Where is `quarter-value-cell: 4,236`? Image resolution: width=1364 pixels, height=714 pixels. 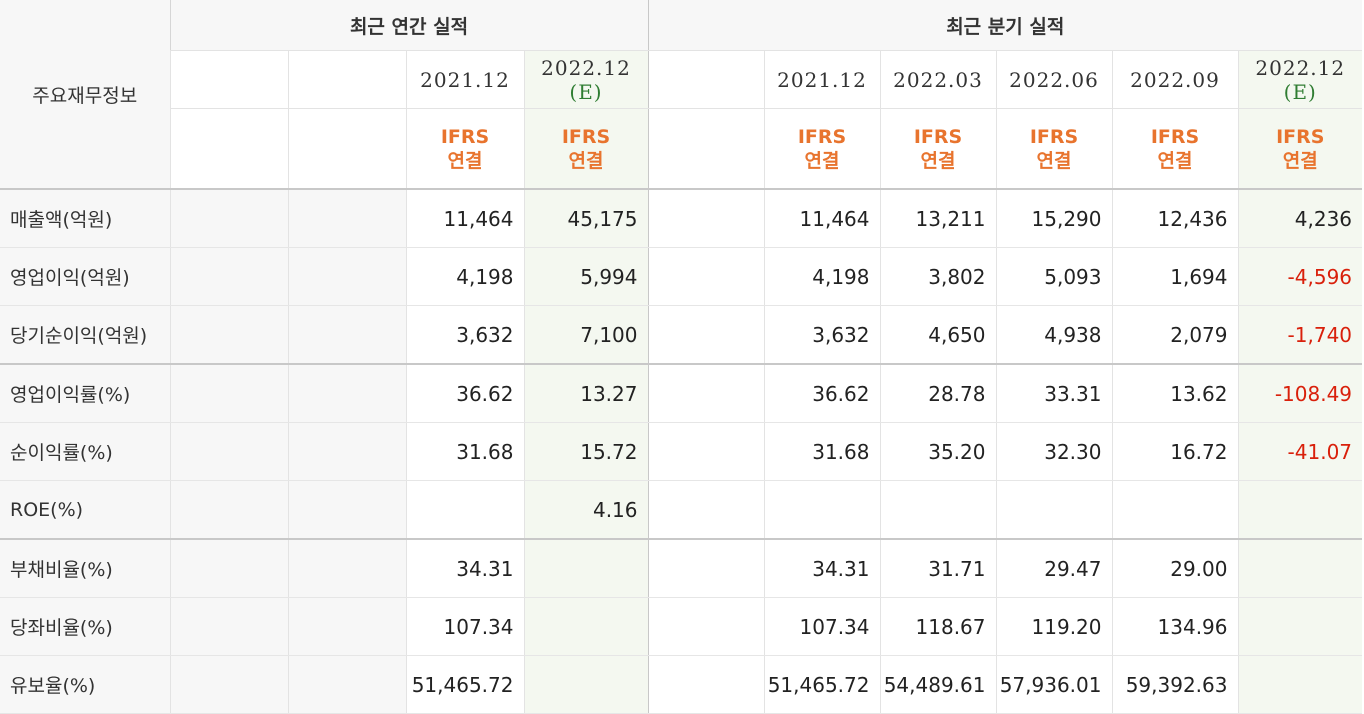 quarter-value-cell: 4,236 is located at coordinates (1300, 218).